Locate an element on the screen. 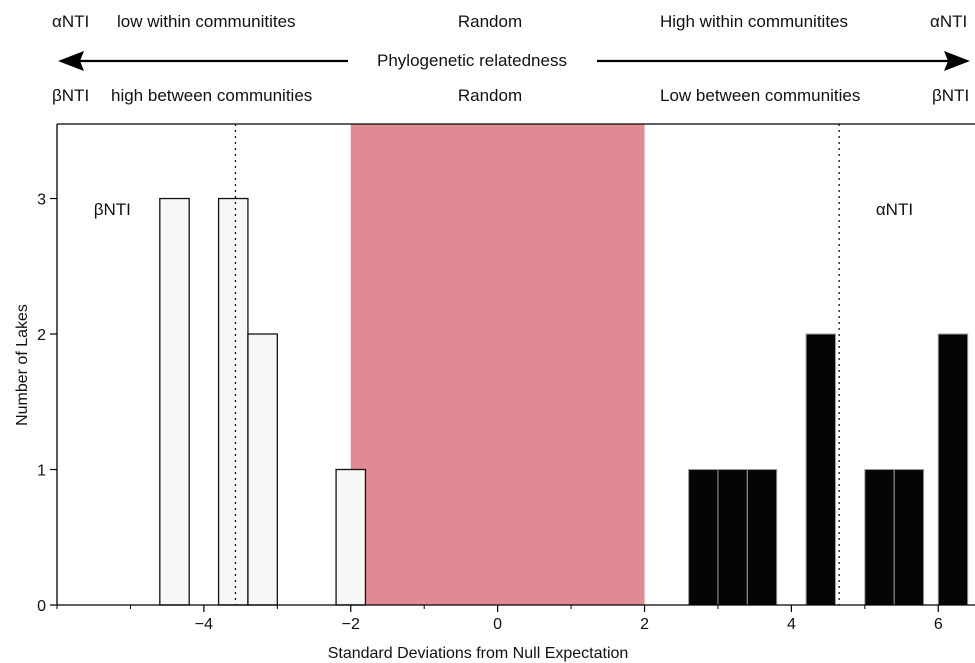 The width and height of the screenshot is (975, 663). x-tick-label: 2 is located at coordinates (644, 624).